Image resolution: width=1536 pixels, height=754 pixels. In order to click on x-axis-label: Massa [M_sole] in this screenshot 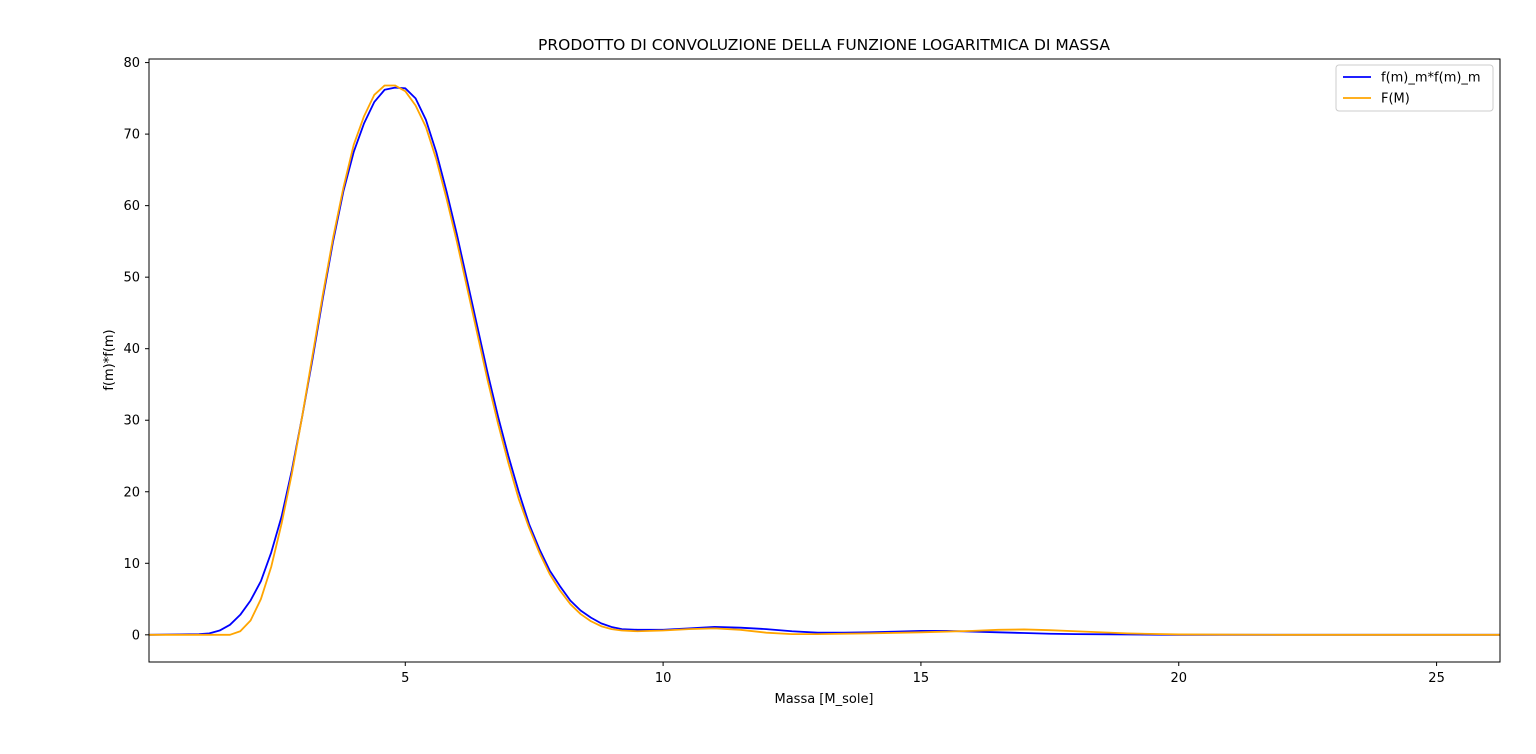, I will do `click(823, 699)`.